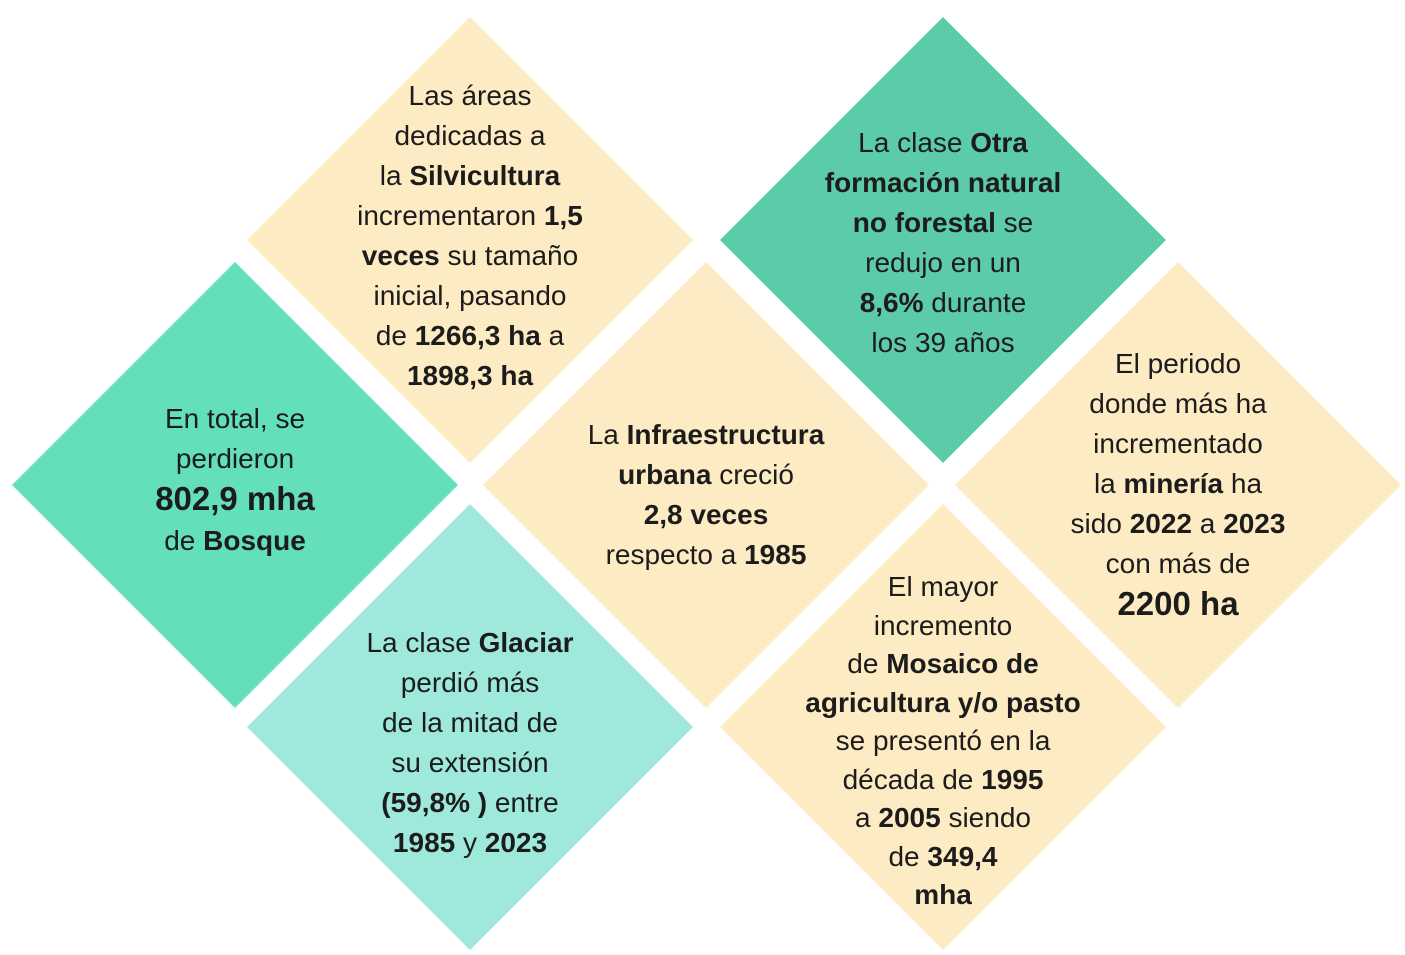 This screenshot has width=1405, height=955. I want to click on text: con más de, so click(1178, 563).